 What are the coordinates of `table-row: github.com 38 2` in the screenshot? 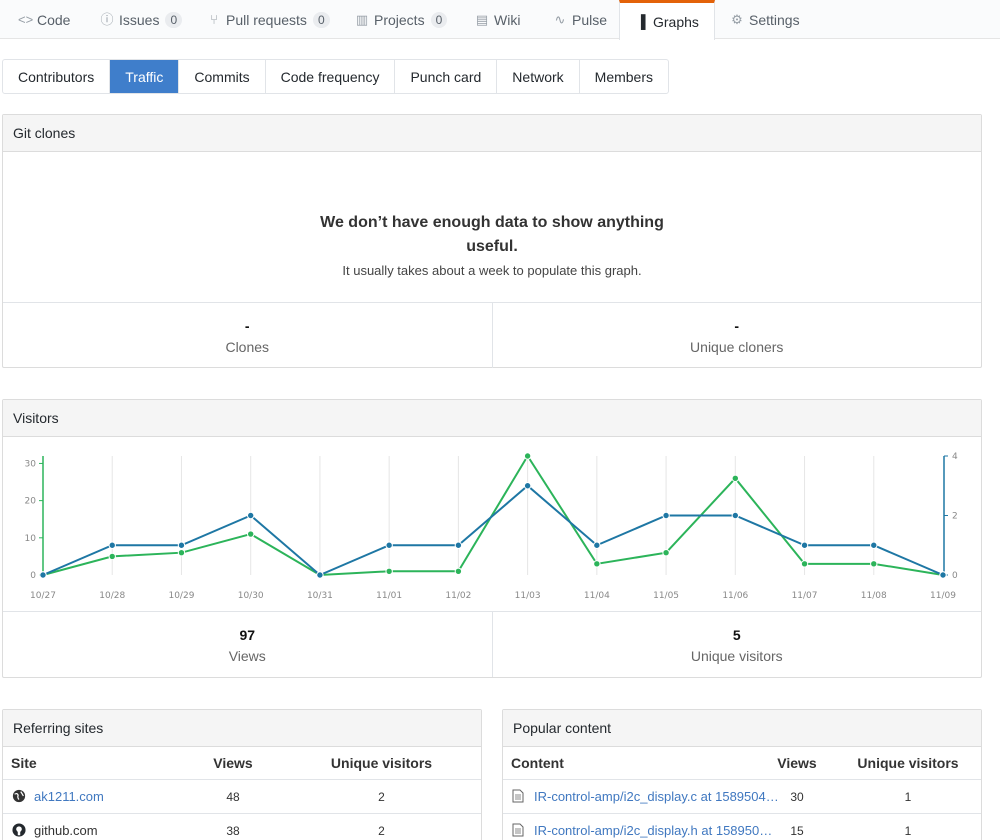 It's located at (242, 827).